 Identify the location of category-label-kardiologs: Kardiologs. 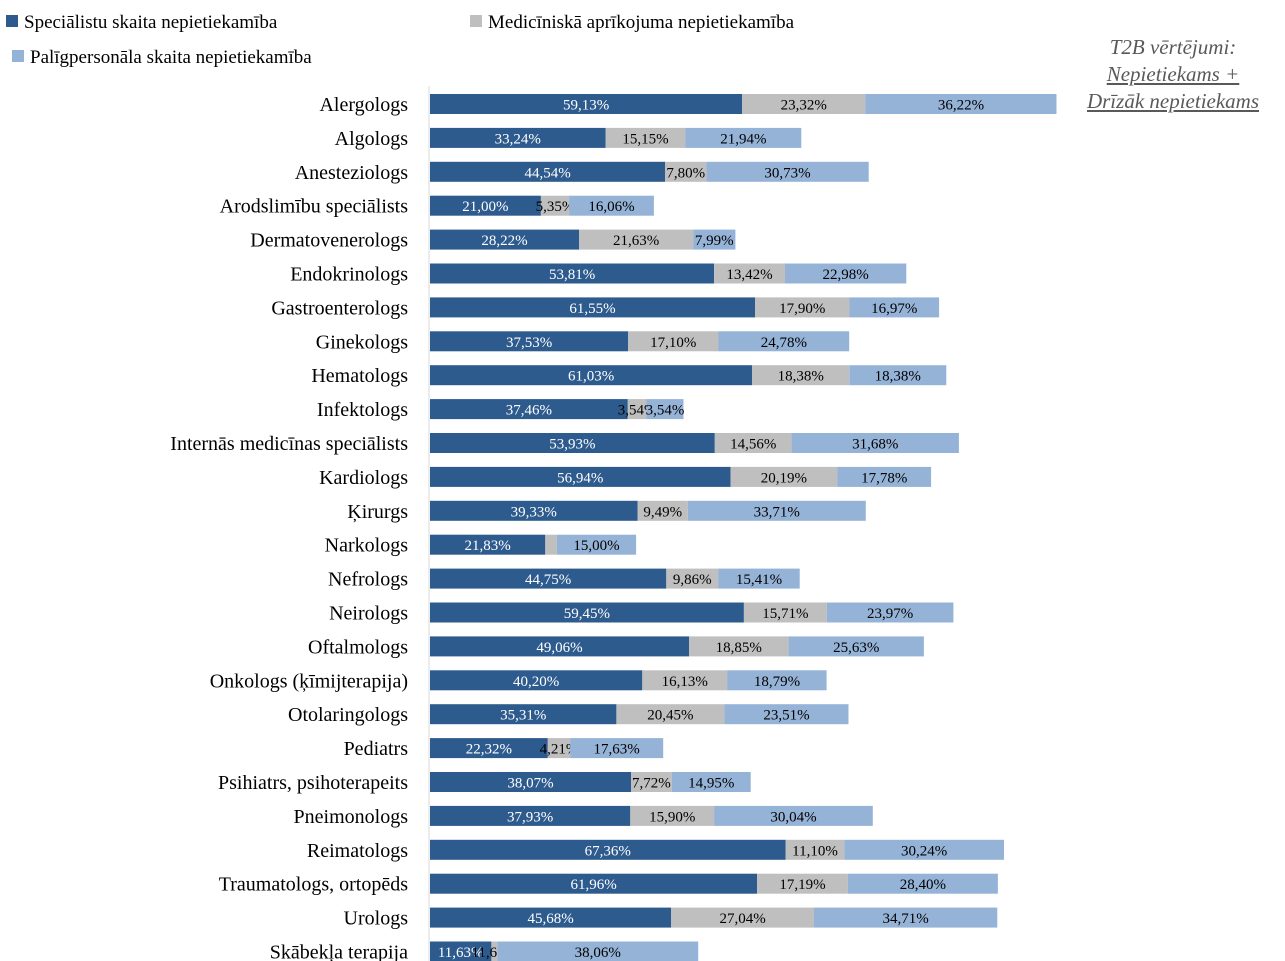
(363, 478).